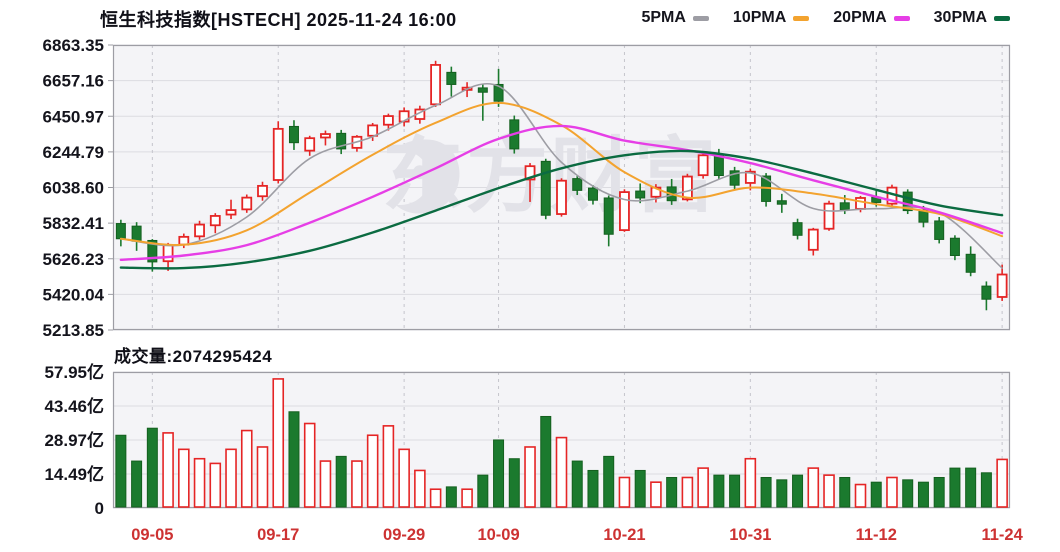 This screenshot has height=552, width=1060. I want to click on x-axis-label: 11-12, so click(876, 535).